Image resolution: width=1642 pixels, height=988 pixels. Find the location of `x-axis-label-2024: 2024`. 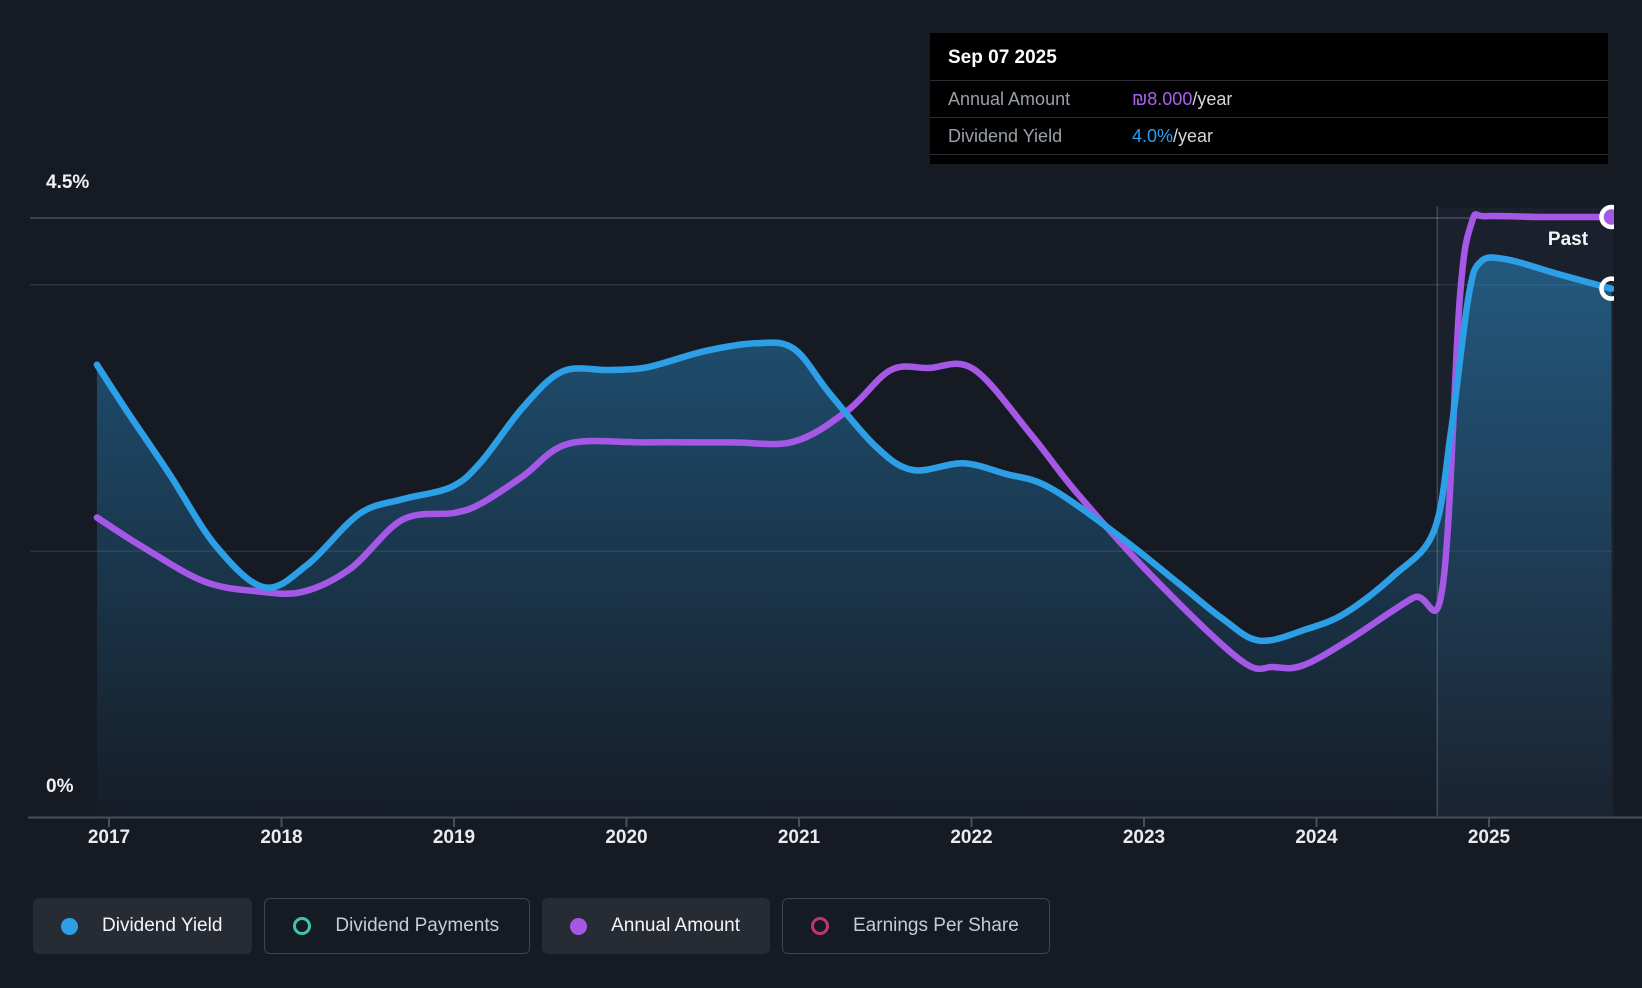

x-axis-label-2024: 2024 is located at coordinates (1316, 837).